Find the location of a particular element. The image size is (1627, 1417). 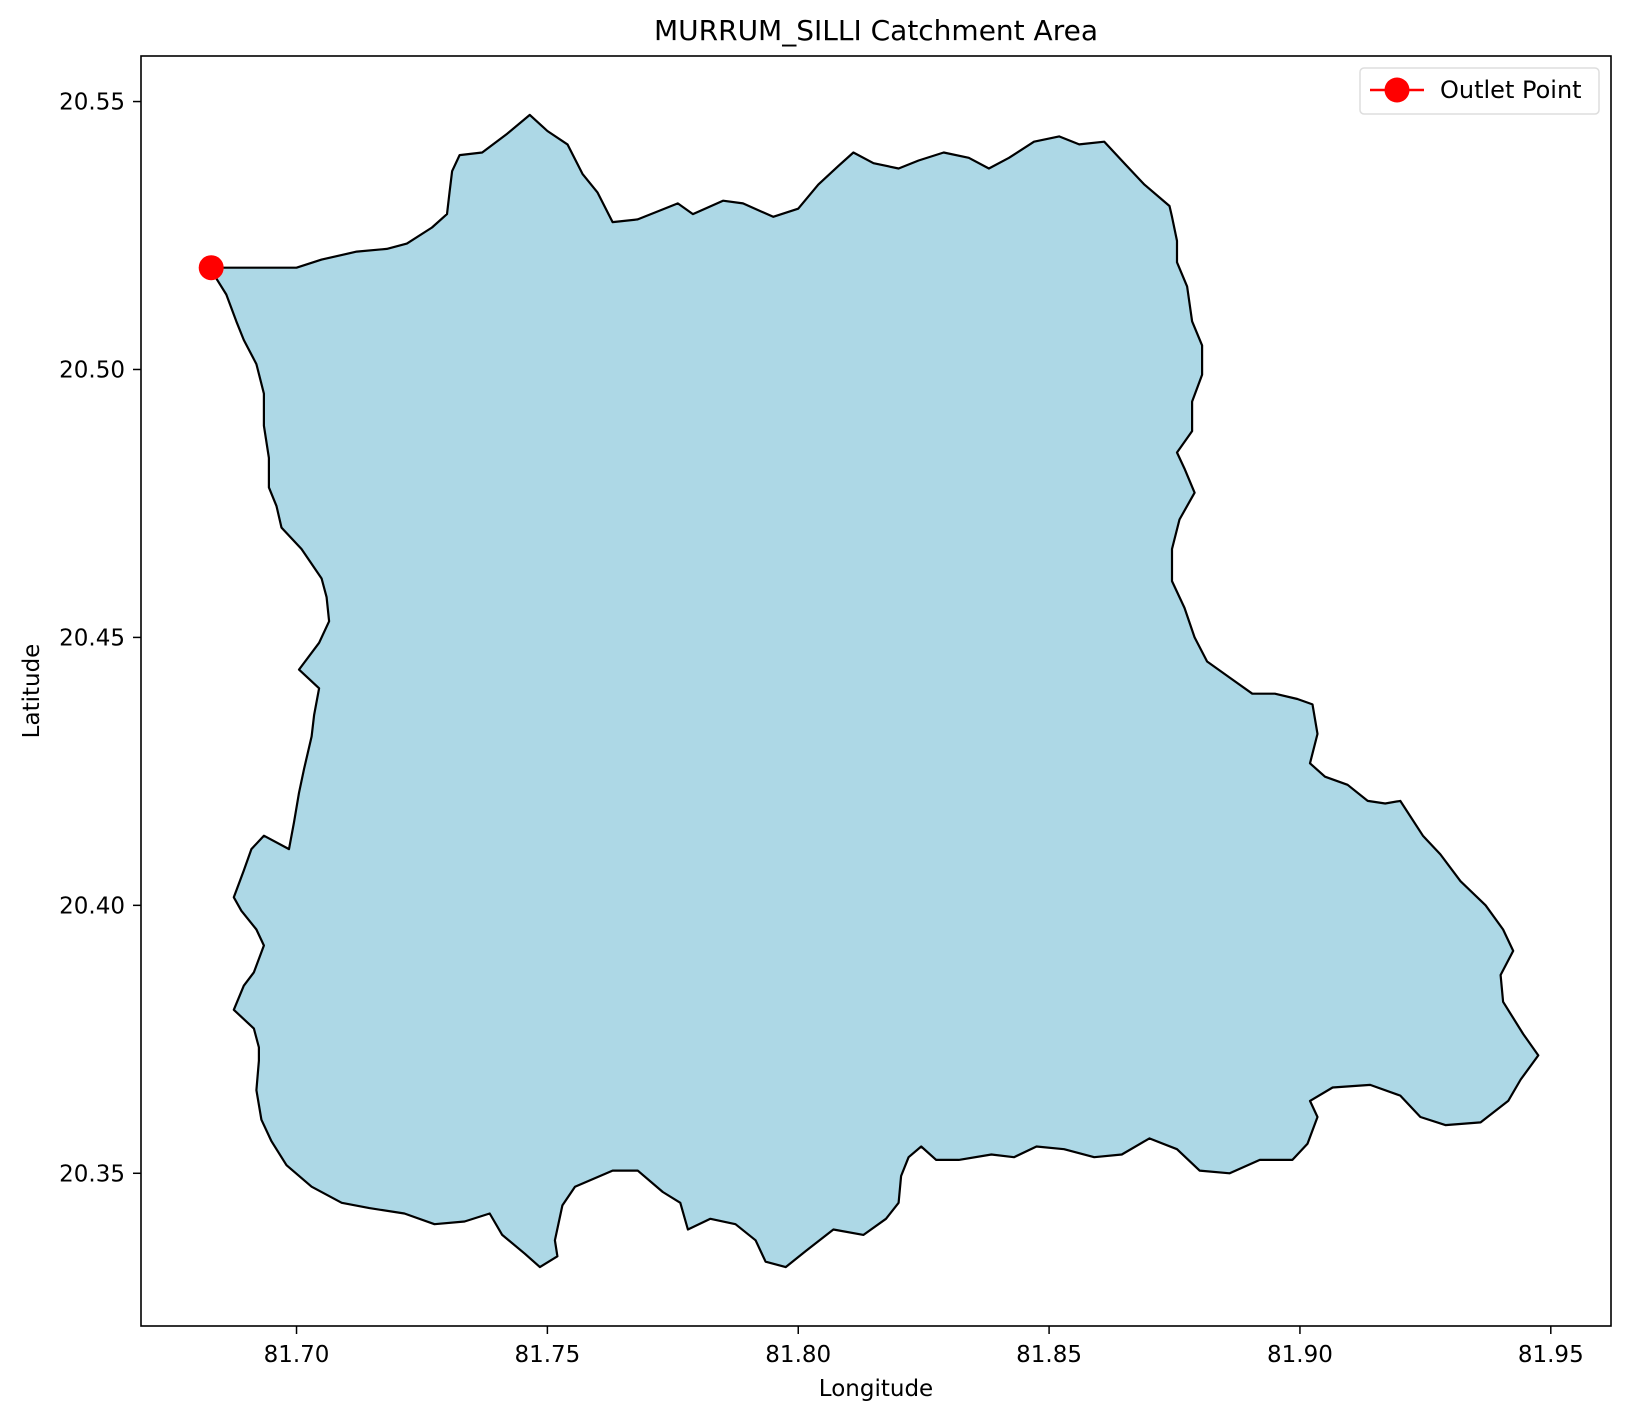

x-tick-label: 81.75 is located at coordinates (547, 1355).